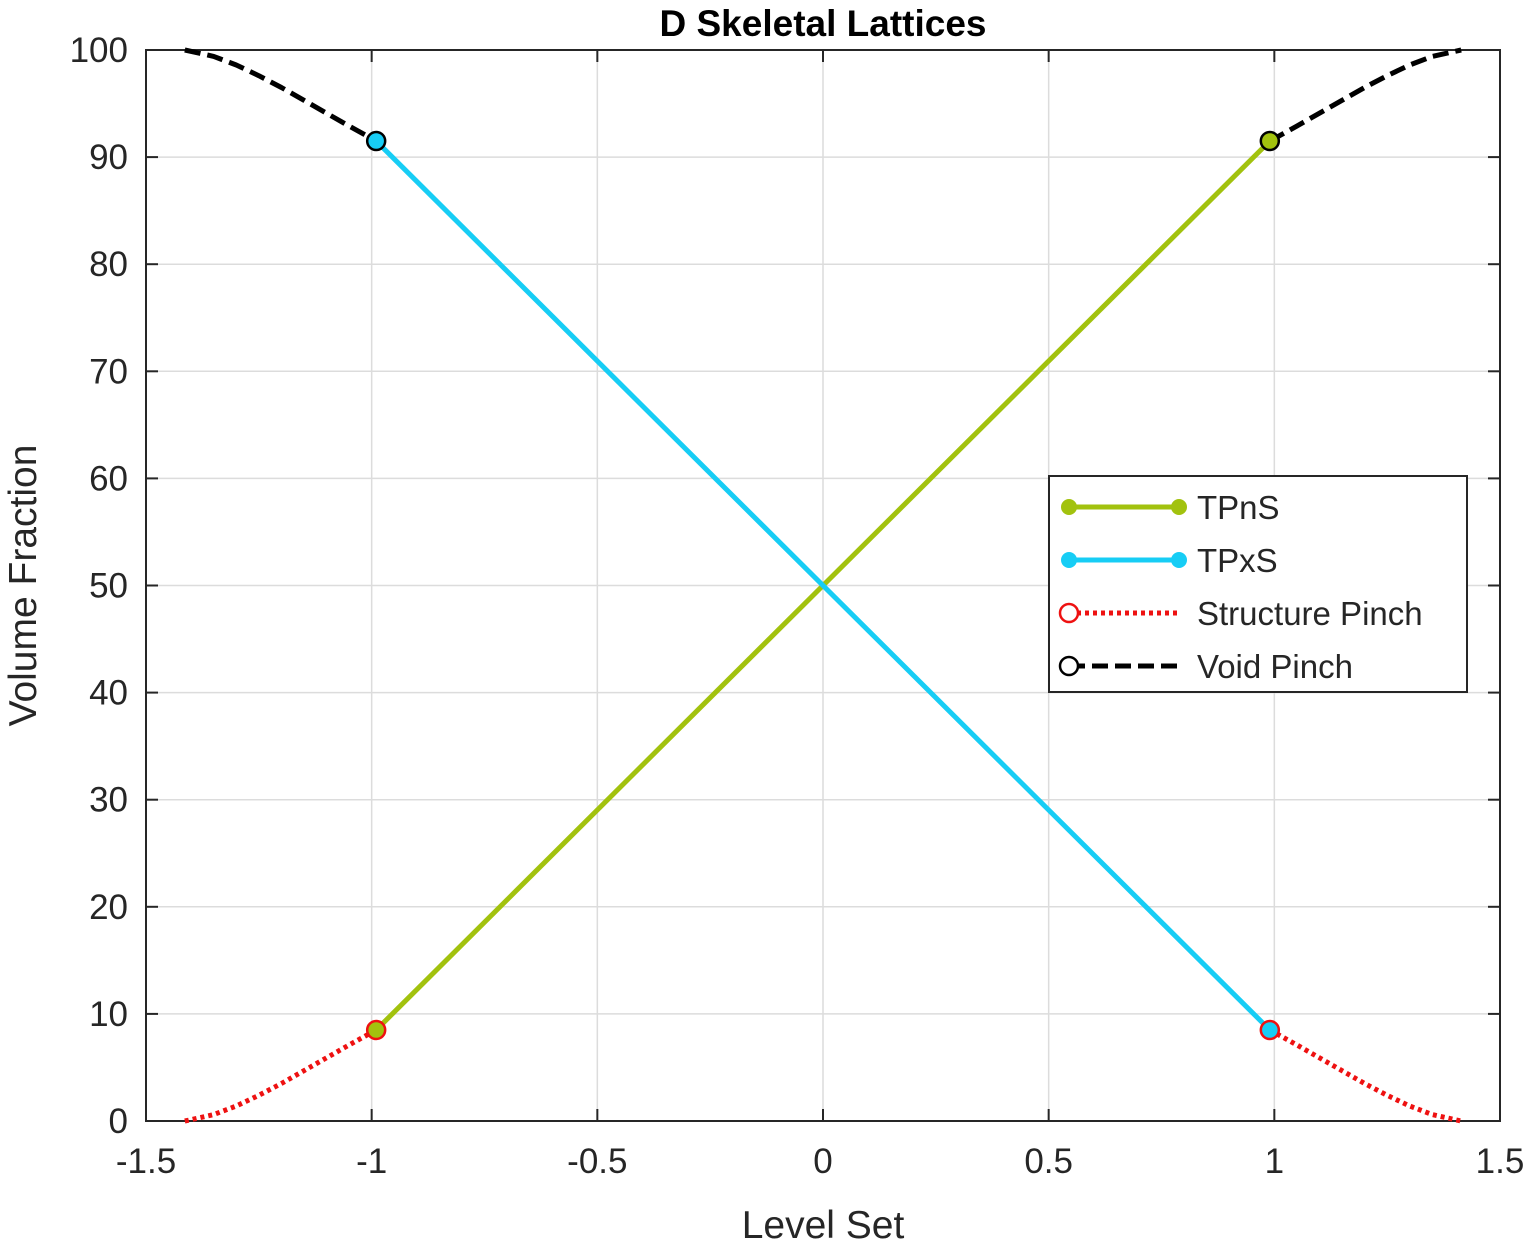  Describe the element at coordinates (108, 907) in the screenshot. I see `y-tick-label: 20` at that location.